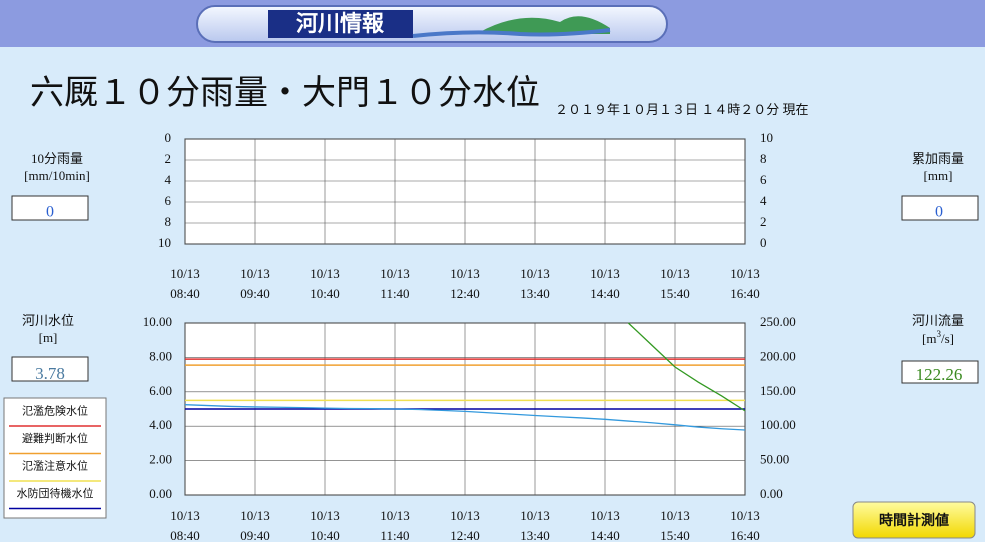  I want to click on y-tick-label: 0, so click(168, 137).